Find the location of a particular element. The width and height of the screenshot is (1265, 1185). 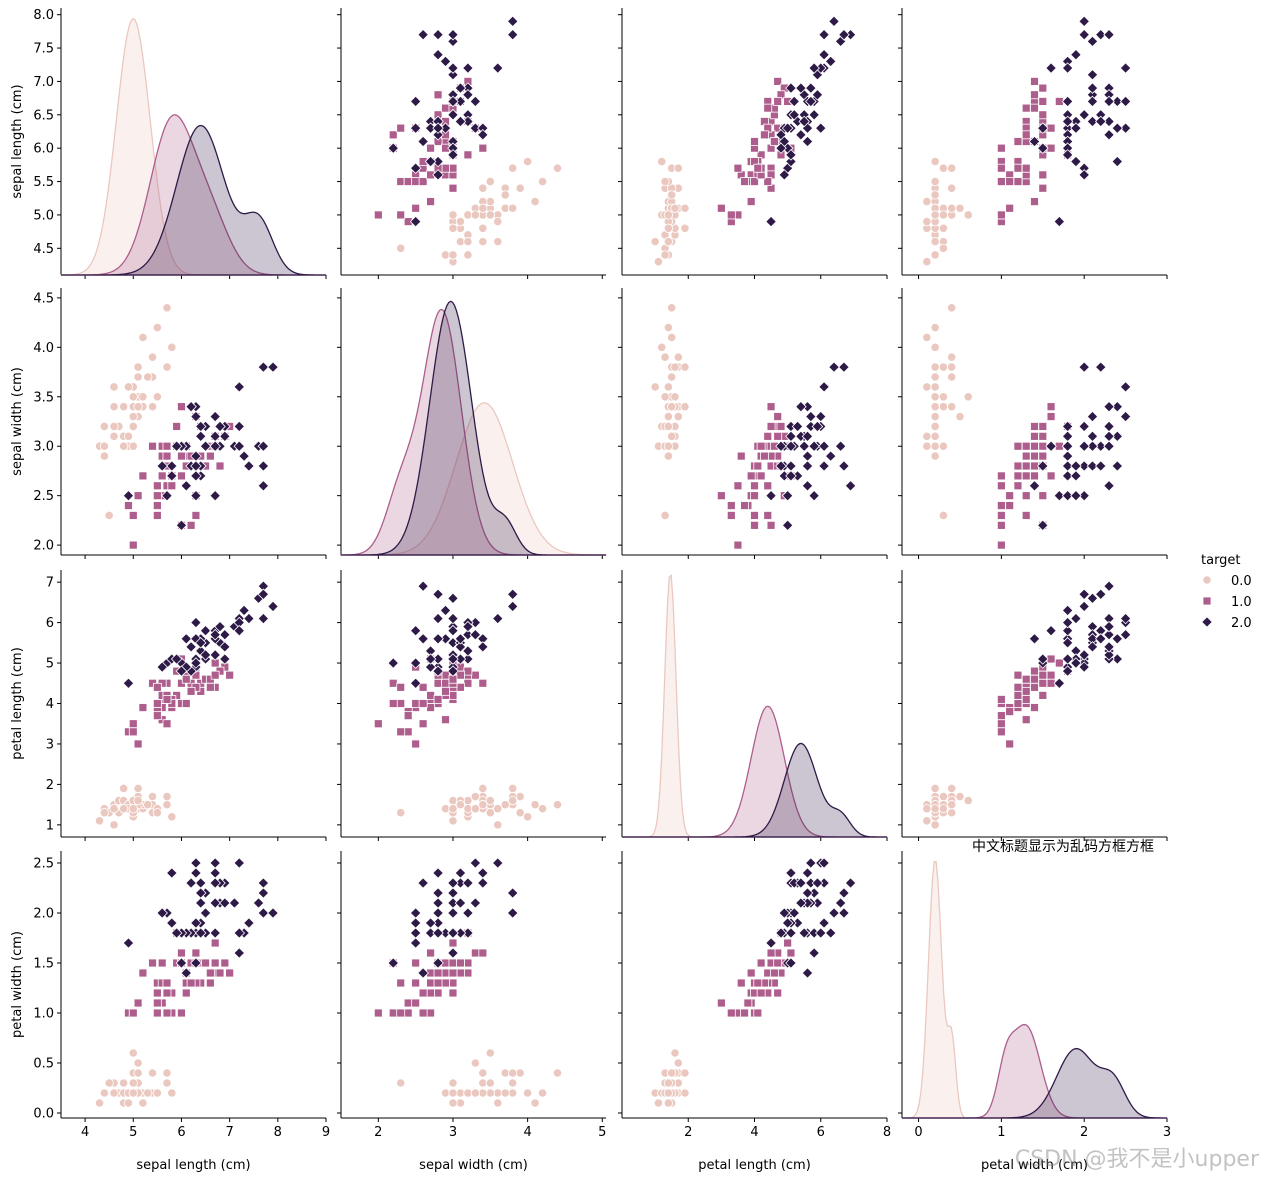

subplot-r2-c0: 1 2 3 4 5 6 7 petal length (cm) is located at coordinates (168, 705).